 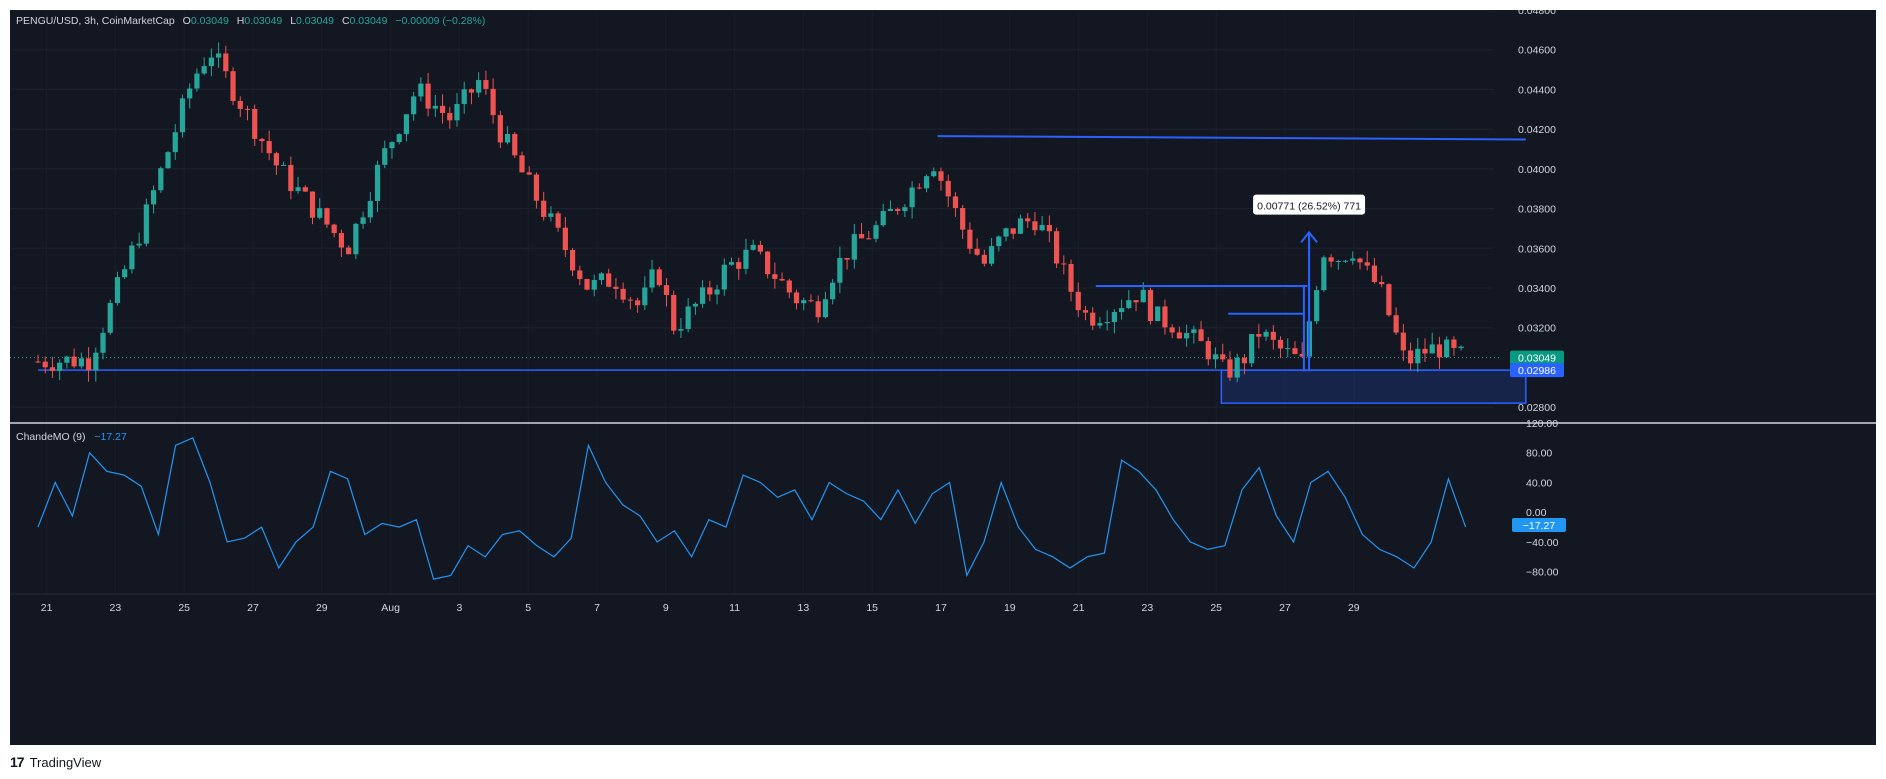 I want to click on measure-tooltip: 0.00771 (26.52%) 771, so click(x=1309, y=204).